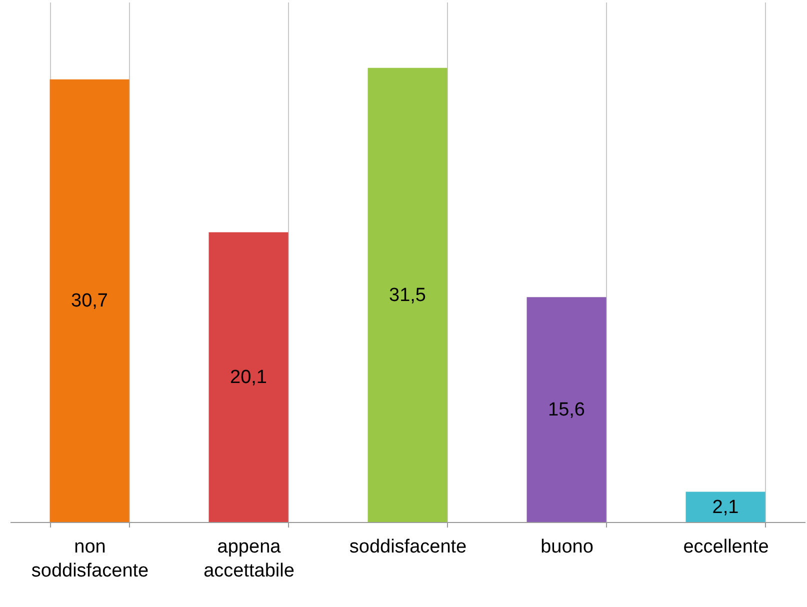 The image size is (807, 607). Describe the element at coordinates (90, 559) in the screenshot. I see `x-tick-label: non soddisfacente` at that location.